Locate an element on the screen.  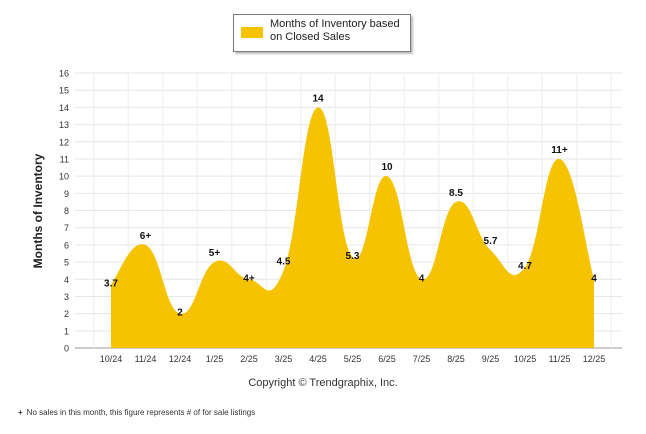
x-tick-label: 3/25 is located at coordinates (284, 359).